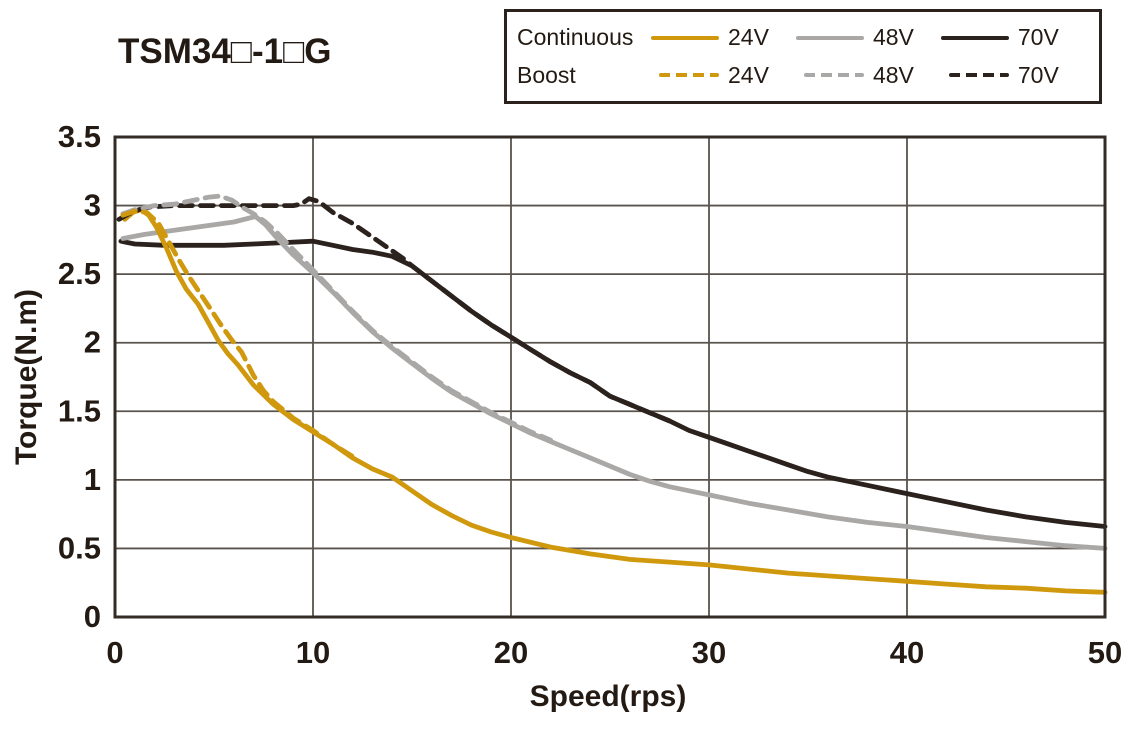  Describe the element at coordinates (92, 342) in the screenshot. I see `y-tick-label-2: 2` at that location.